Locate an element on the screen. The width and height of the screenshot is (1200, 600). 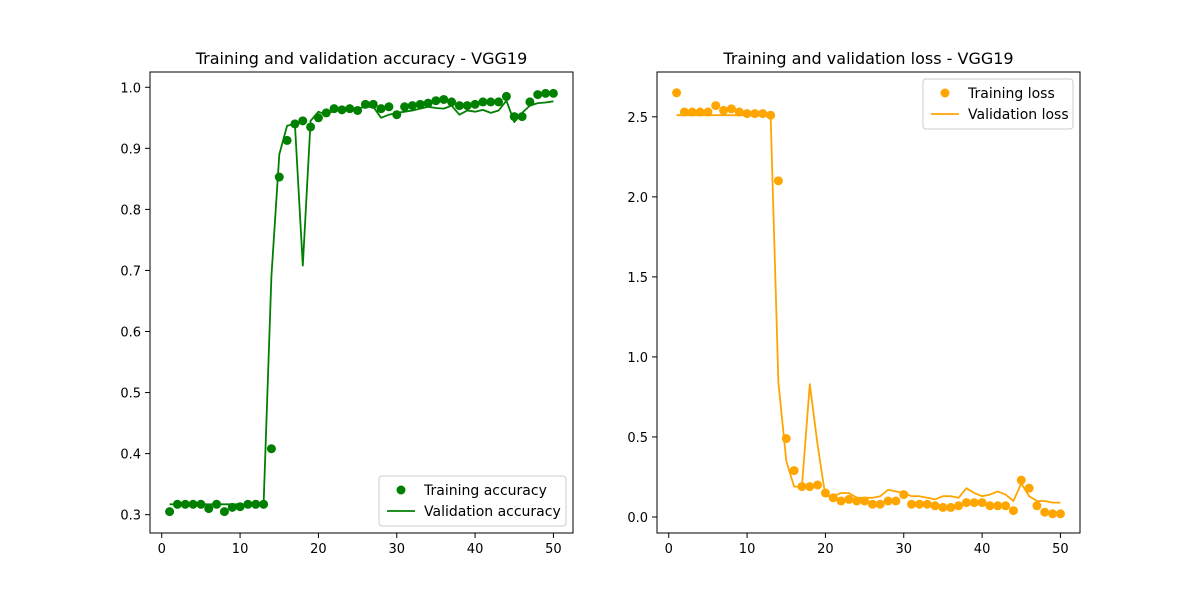
loss-y-tick-label: 0.0 is located at coordinates (637, 518).